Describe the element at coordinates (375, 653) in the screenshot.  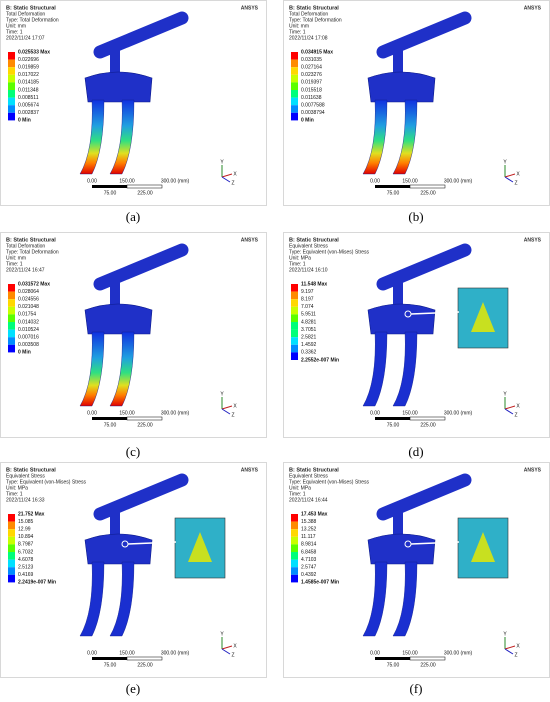
I see `scale-label: 0.00` at that location.